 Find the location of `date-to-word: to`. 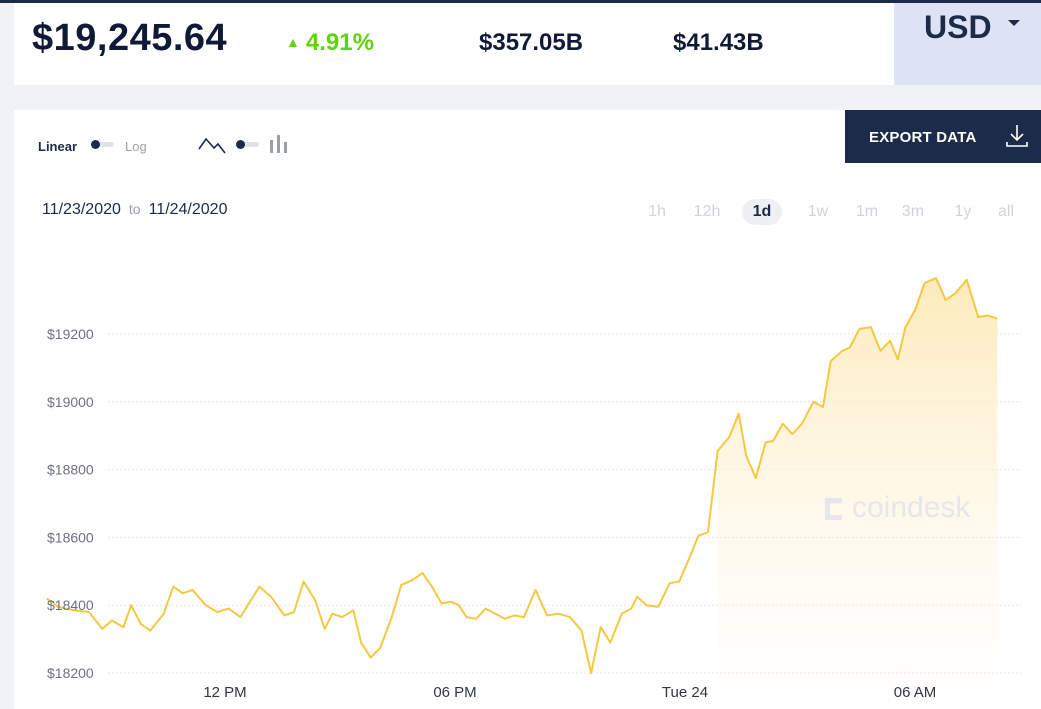

date-to-word: to is located at coordinates (134, 209).